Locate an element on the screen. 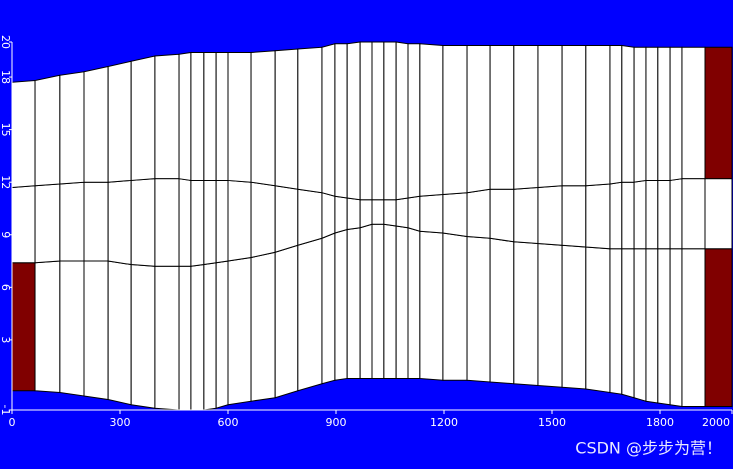 The width and height of the screenshot is (733, 469). x-tick-label: 300 is located at coordinates (120, 422).